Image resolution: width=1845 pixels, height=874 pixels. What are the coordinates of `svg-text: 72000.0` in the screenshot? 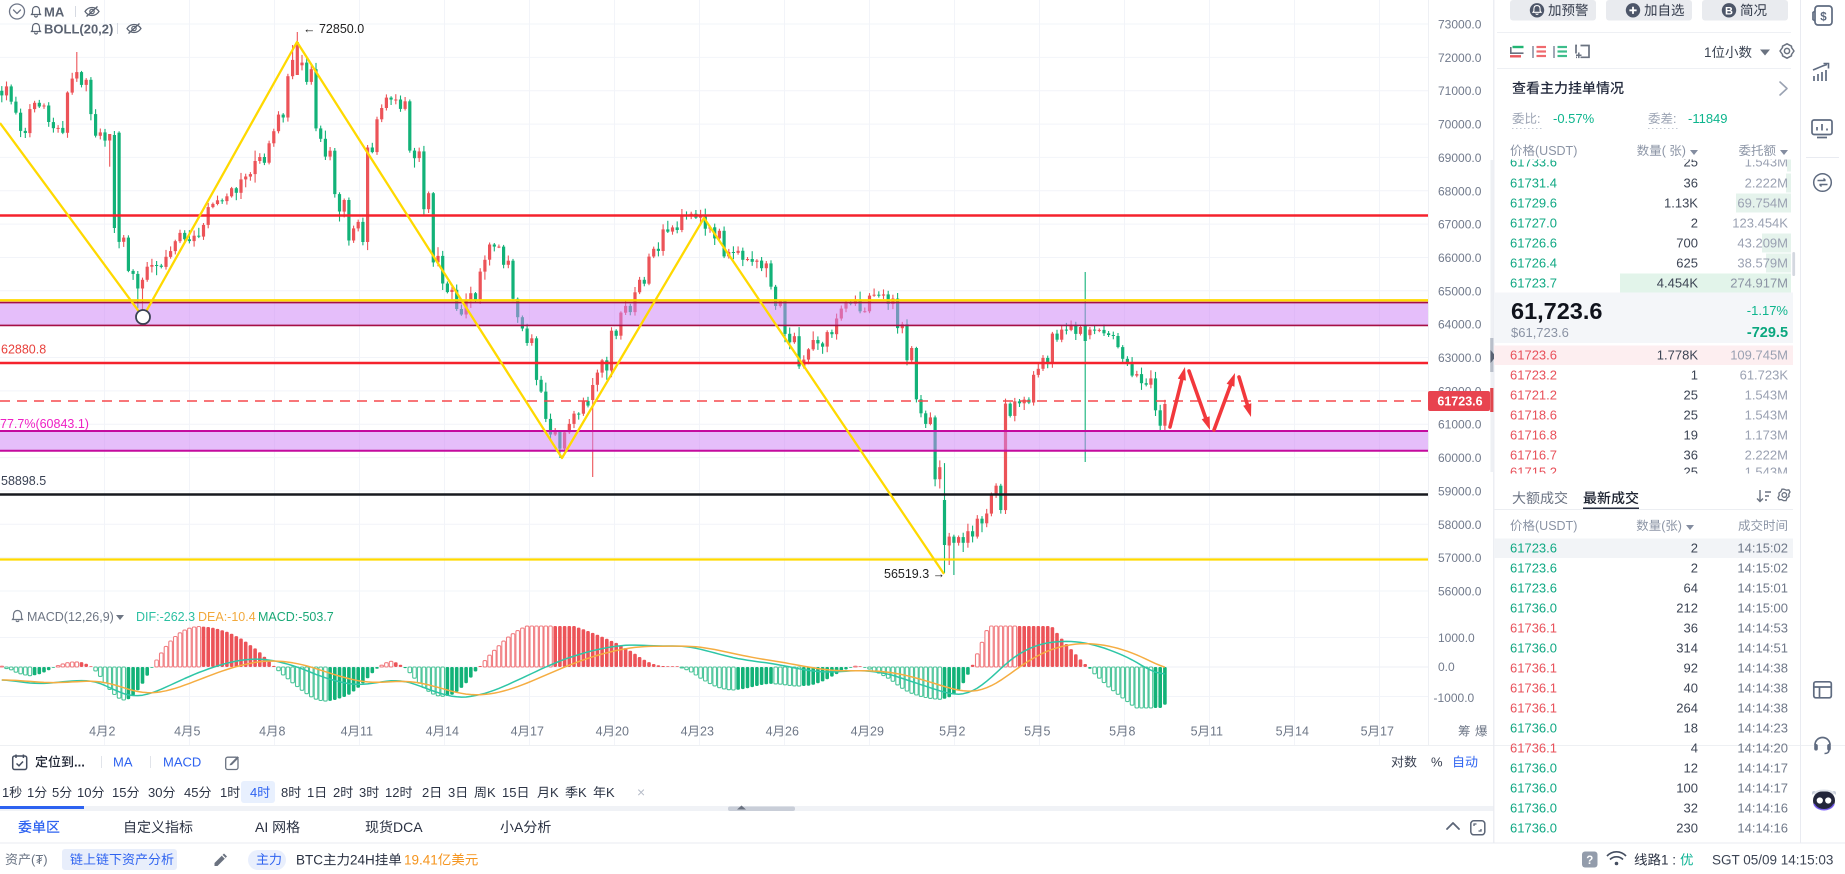 It's located at (1460, 58).